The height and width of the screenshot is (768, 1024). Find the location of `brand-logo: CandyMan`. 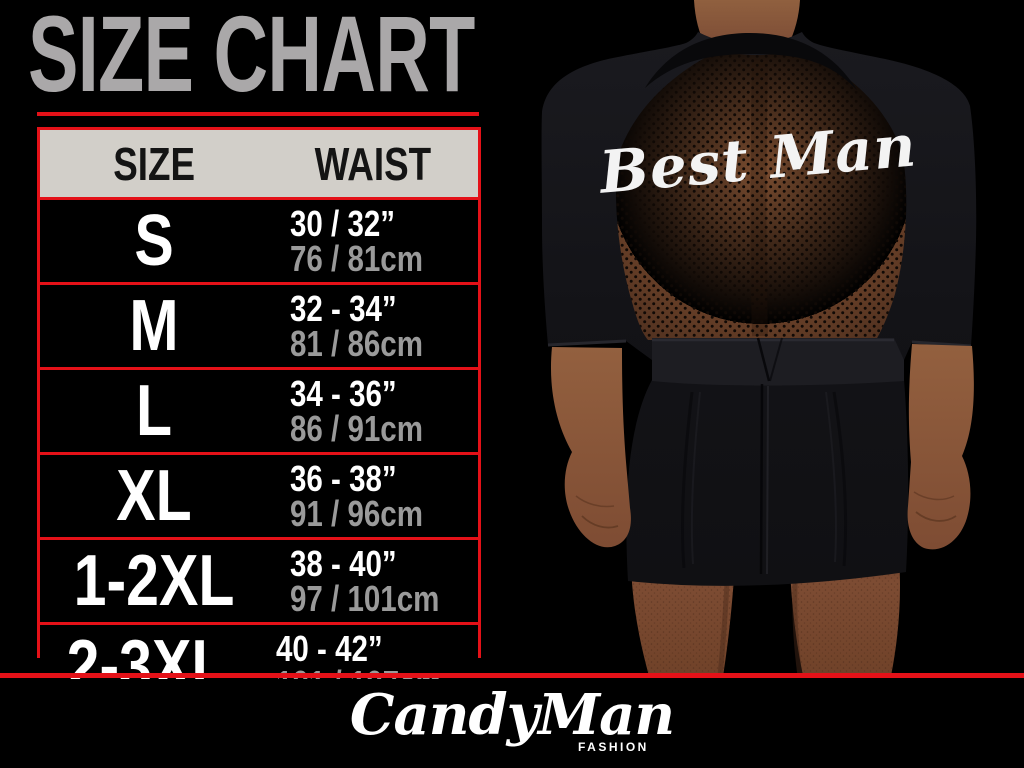

brand-logo: CandyMan is located at coordinates (512, 715).